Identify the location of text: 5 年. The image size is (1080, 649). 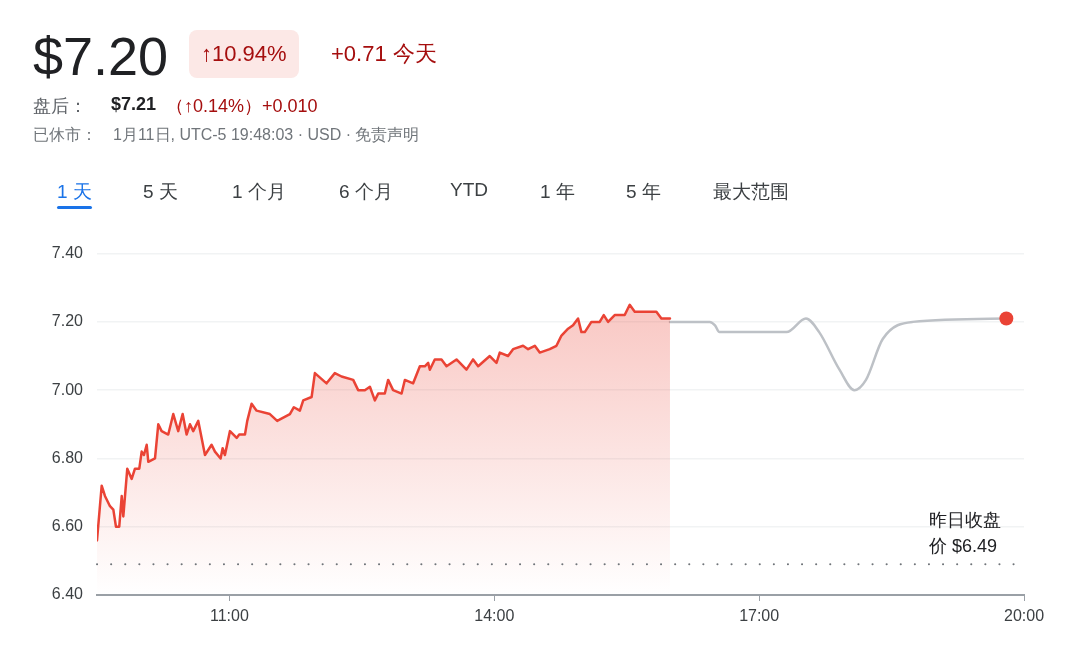
(643, 192).